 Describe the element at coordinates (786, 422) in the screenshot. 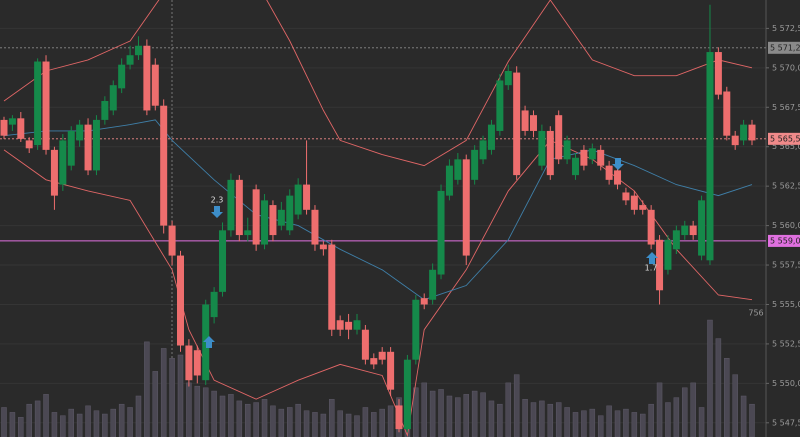

I see `y-tick-label: 5 547,50` at that location.